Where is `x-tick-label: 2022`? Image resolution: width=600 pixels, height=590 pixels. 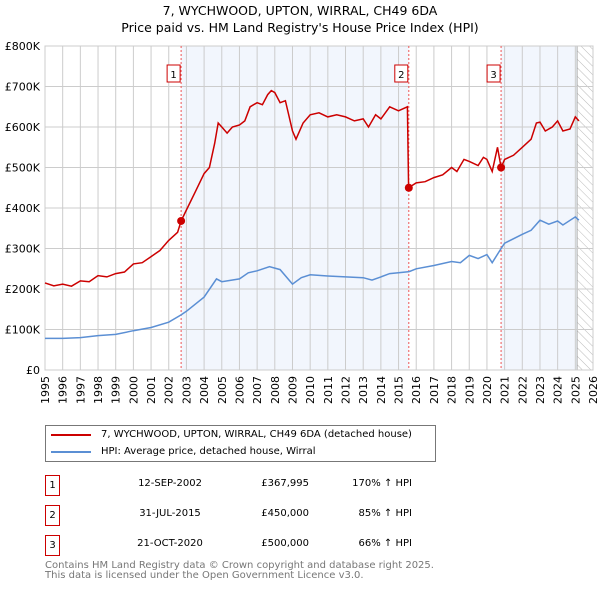 x-tick-label: 2022 is located at coordinates (522, 390).